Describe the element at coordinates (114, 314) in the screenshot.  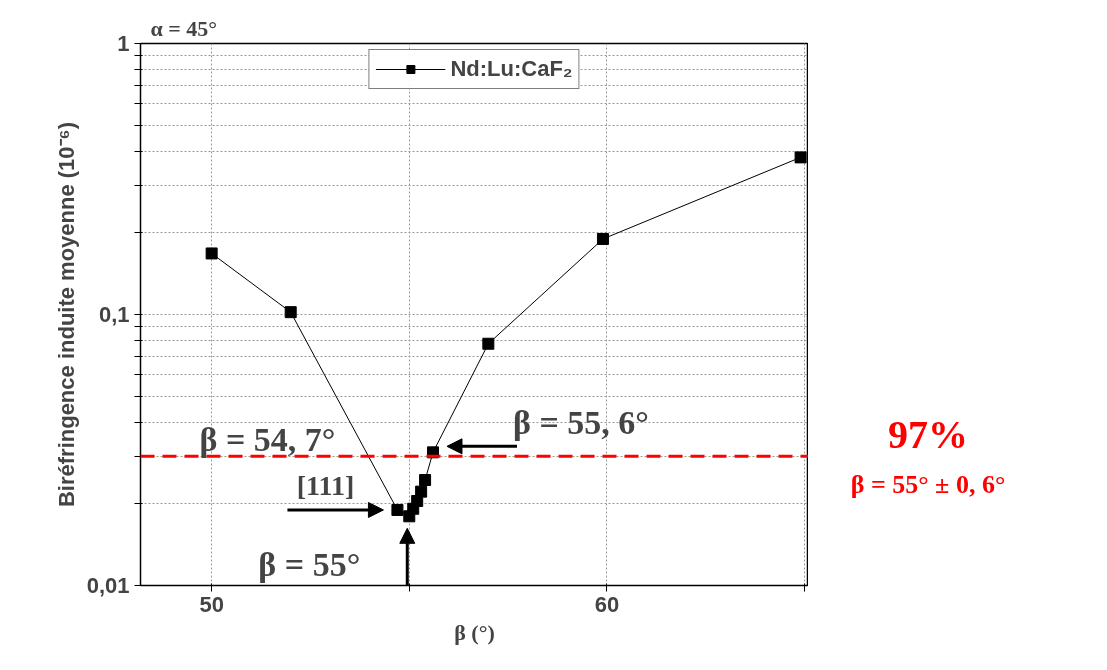
I see `y-tick-label: 0,1` at that location.